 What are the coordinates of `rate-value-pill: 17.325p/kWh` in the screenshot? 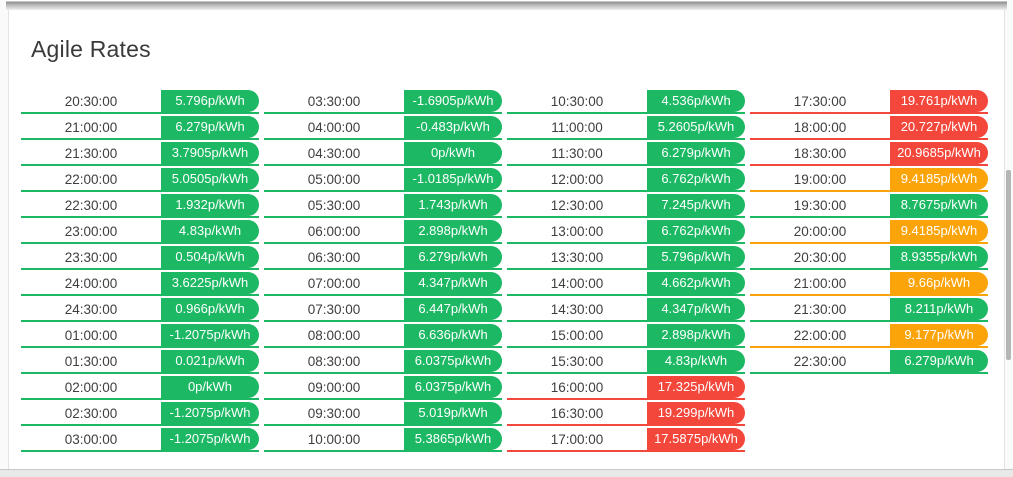 It's located at (696, 387).